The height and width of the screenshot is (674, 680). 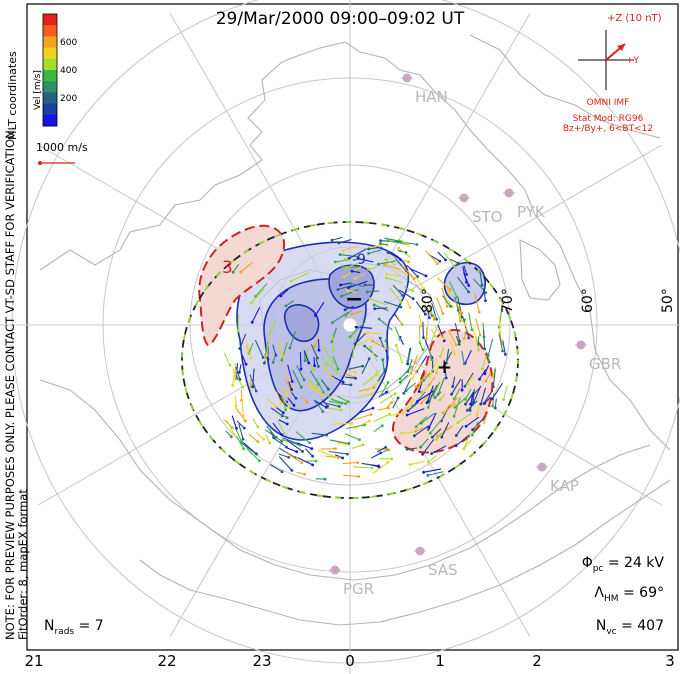 I want to click on vector-count: Nvc = 407, so click(x=630, y=627).